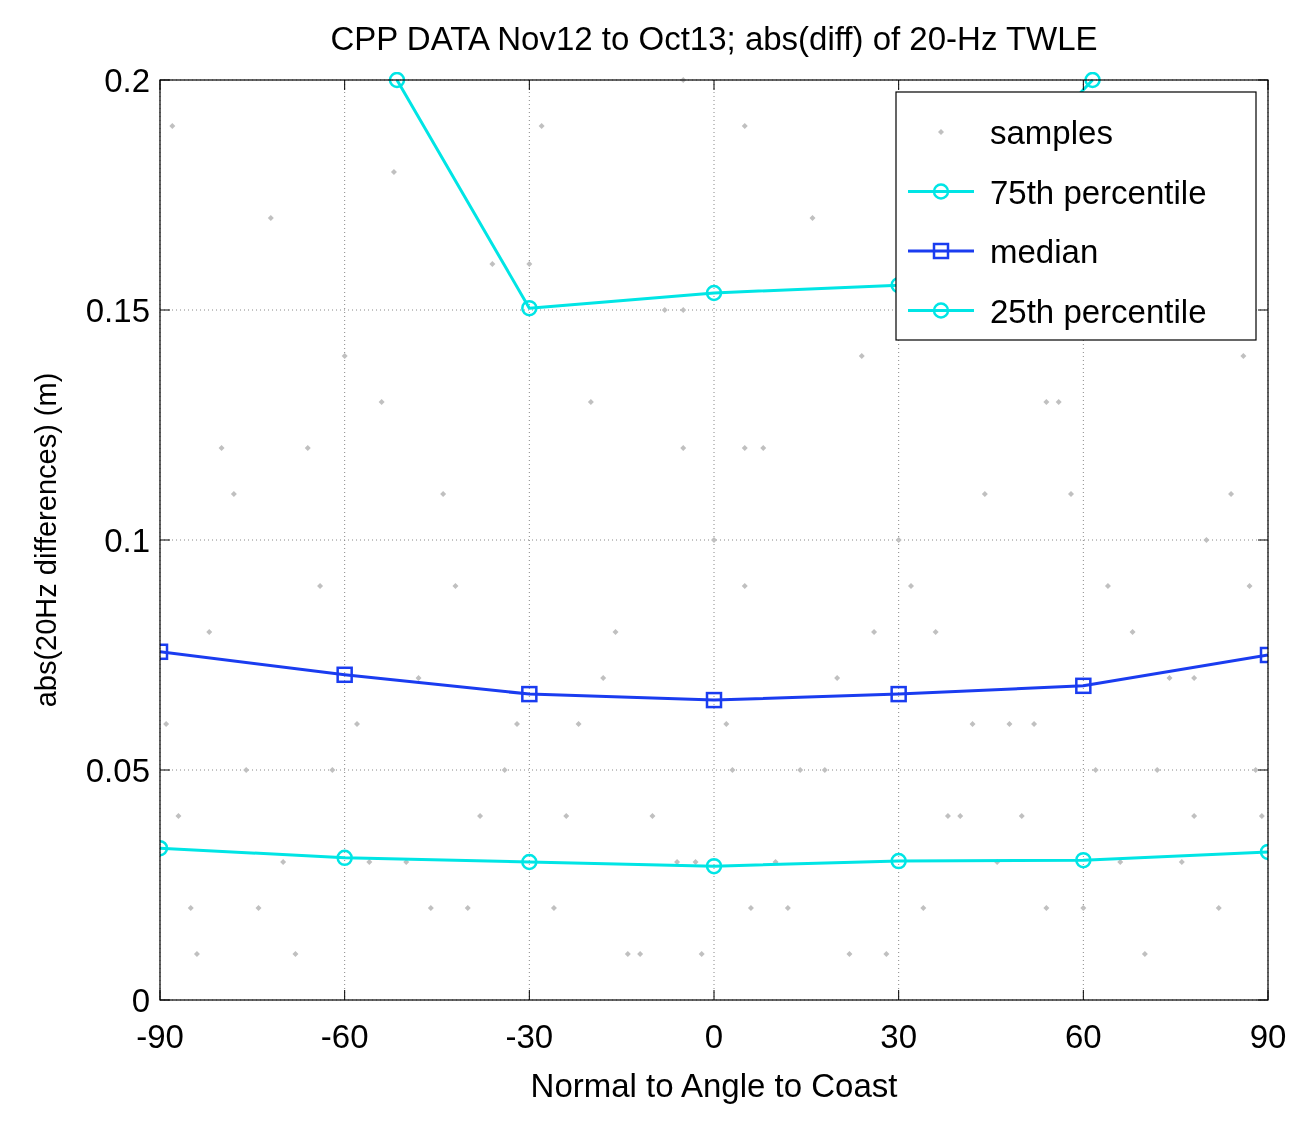 The height and width of the screenshot is (1121, 1295). What do you see at coordinates (127, 80) in the screenshot?
I see `y-tick-label: 0.2` at bounding box center [127, 80].